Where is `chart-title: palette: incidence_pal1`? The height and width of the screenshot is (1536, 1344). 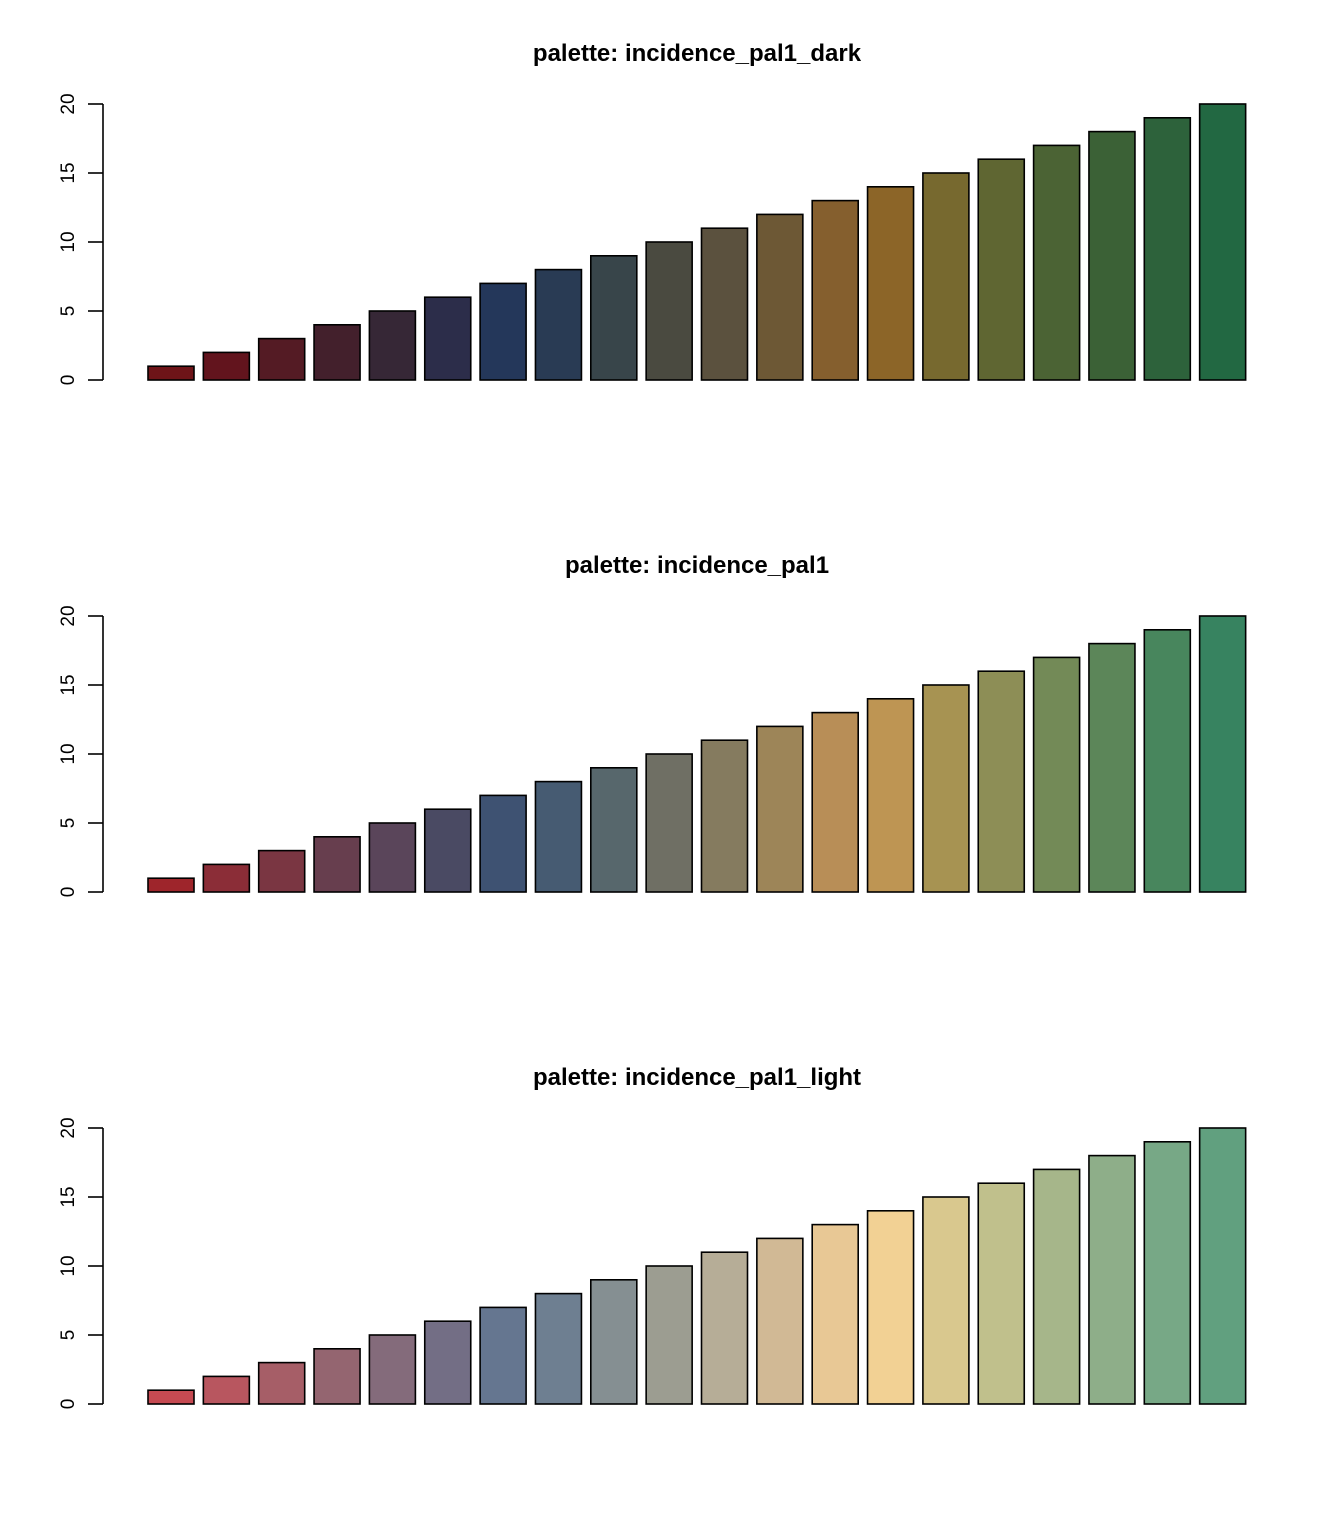 chart-title: palette: incidence_pal1 is located at coordinates (697, 565).